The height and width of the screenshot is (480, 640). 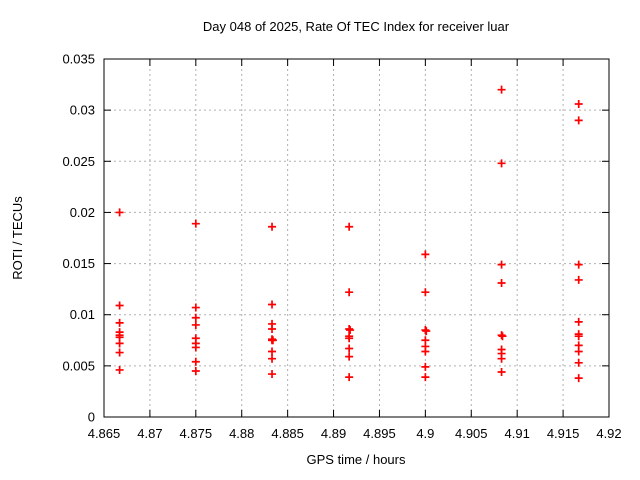 I want to click on y-tick-label: 0.03, so click(x=82, y=110).